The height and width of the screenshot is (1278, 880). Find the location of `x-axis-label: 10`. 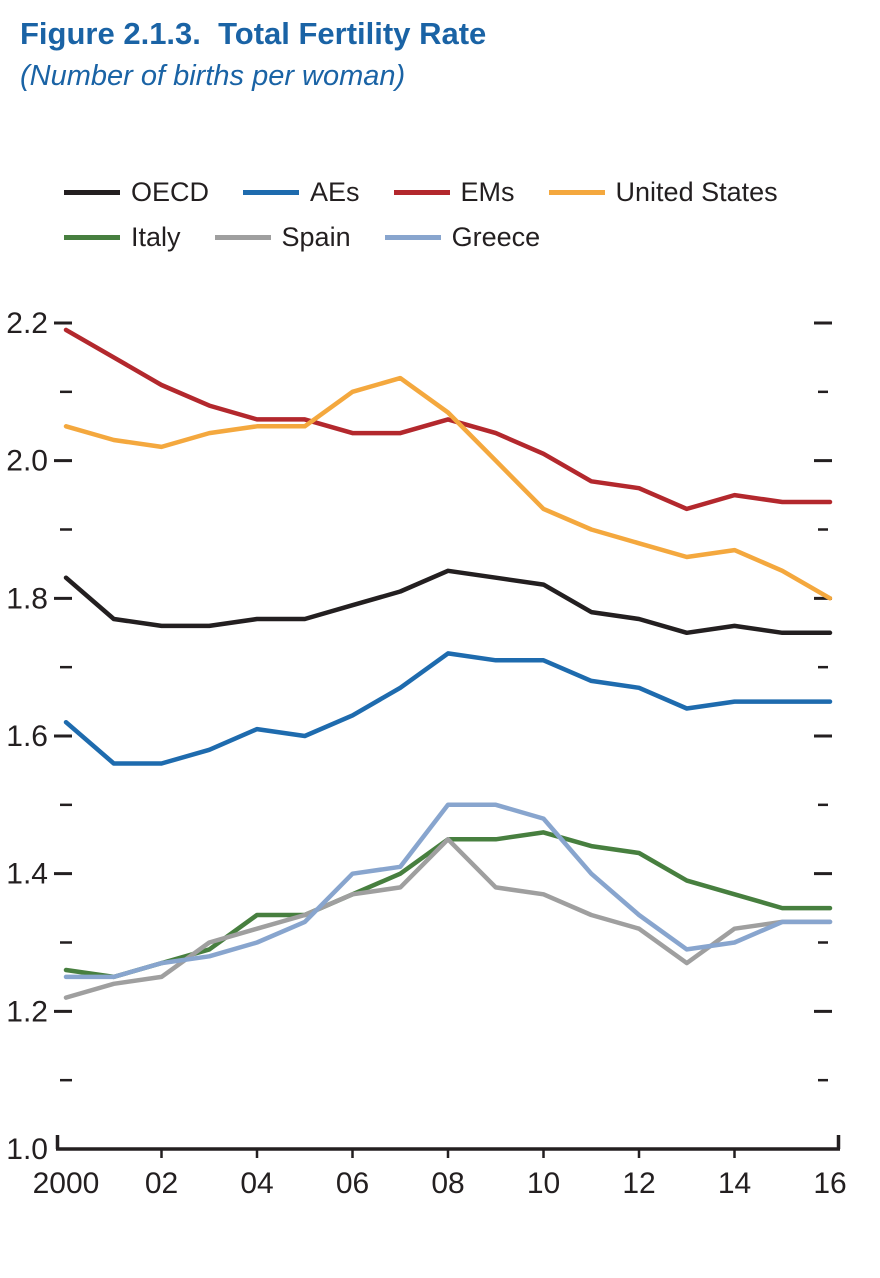

x-axis-label: 10 is located at coordinates (543, 1183).